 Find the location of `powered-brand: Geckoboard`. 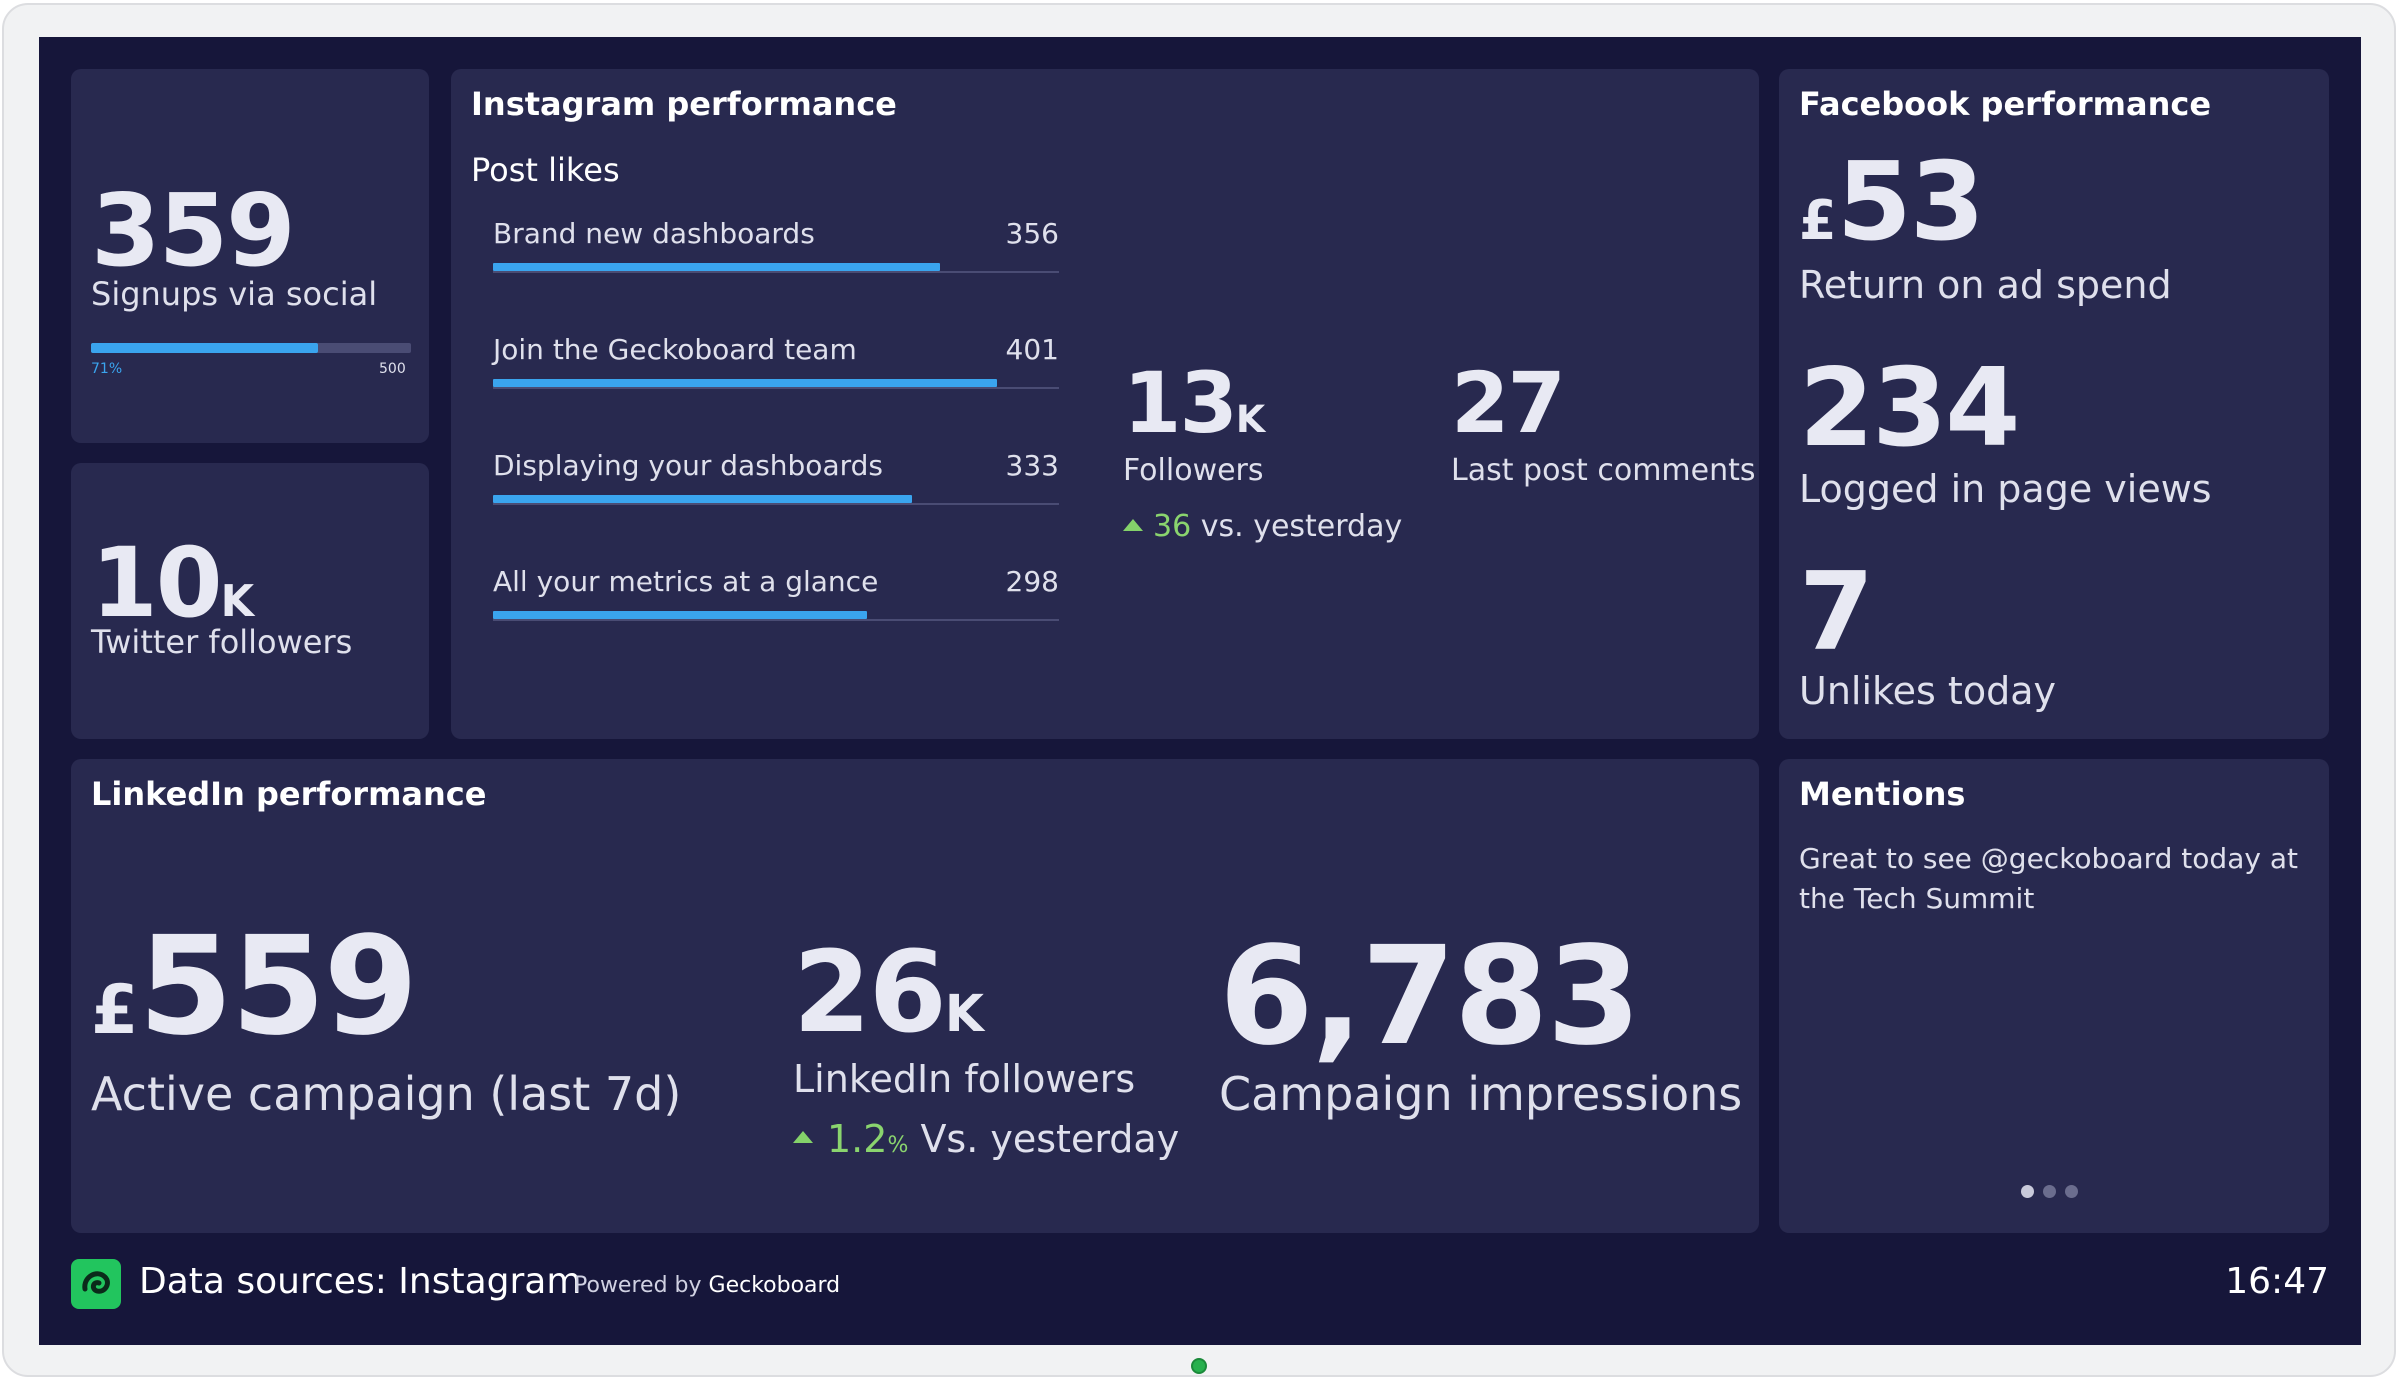

powered-brand: Geckoboard is located at coordinates (774, 1285).